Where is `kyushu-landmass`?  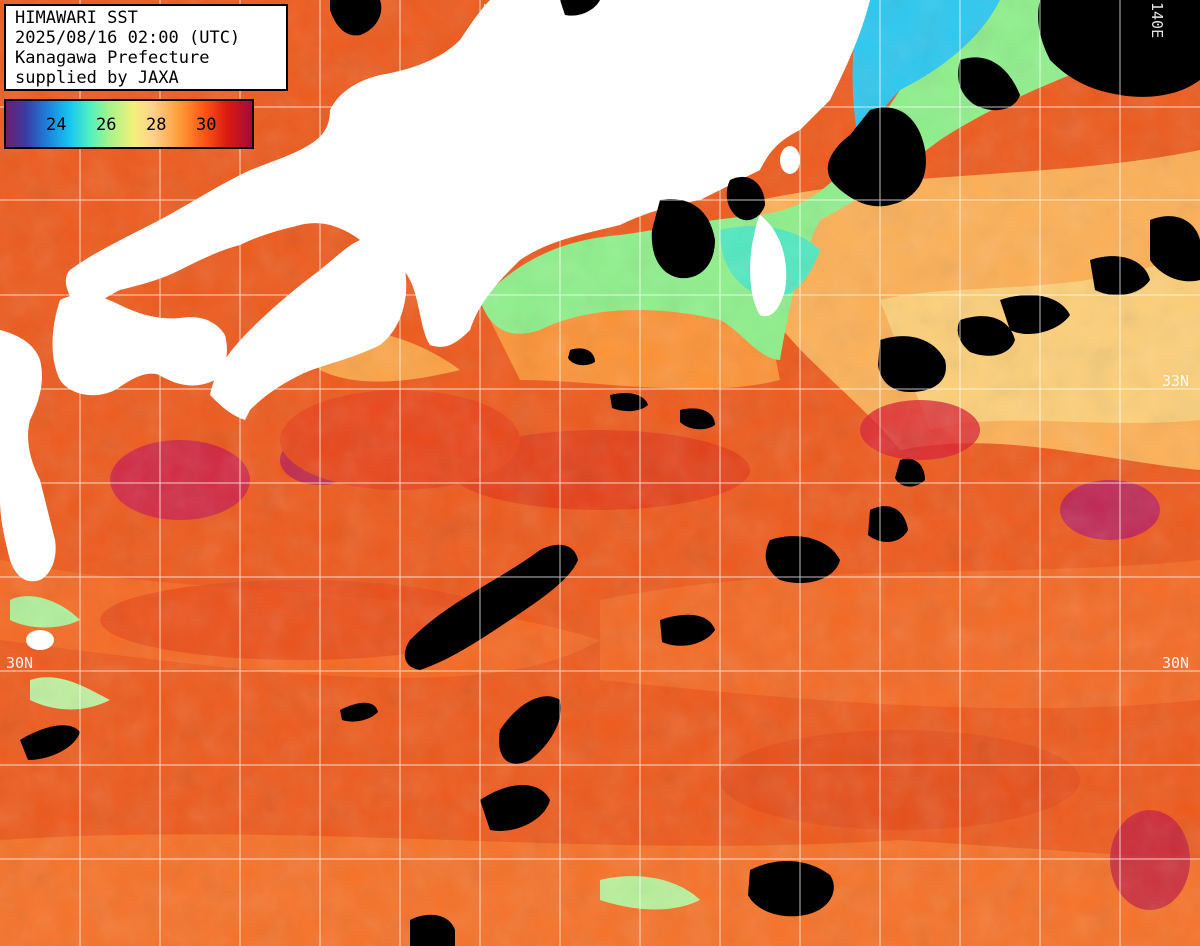
kyushu-landmass is located at coordinates (28, 456).